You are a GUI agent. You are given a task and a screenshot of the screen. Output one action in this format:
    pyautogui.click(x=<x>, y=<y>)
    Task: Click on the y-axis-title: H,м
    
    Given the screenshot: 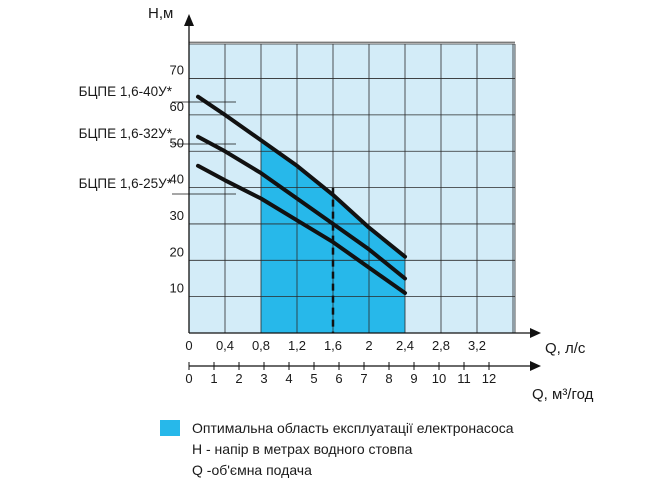 What is the action you would take?
    pyautogui.click(x=160, y=13)
    